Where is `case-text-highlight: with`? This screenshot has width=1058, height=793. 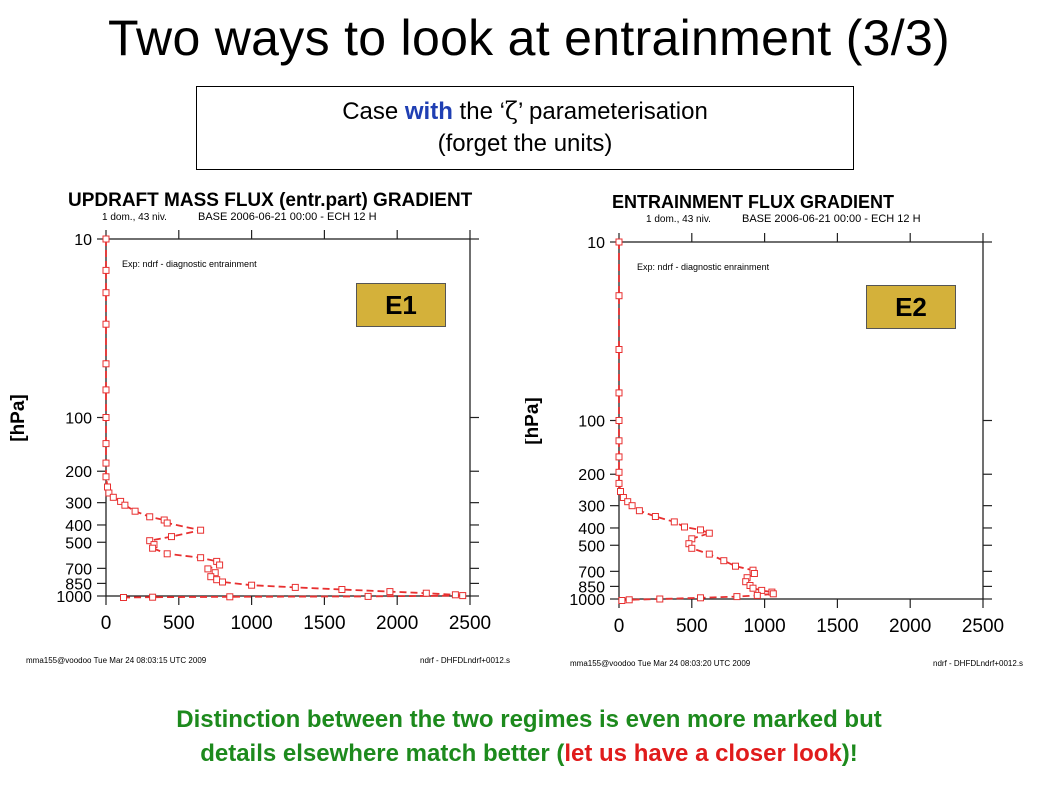 case-text-highlight: with is located at coordinates (428, 111).